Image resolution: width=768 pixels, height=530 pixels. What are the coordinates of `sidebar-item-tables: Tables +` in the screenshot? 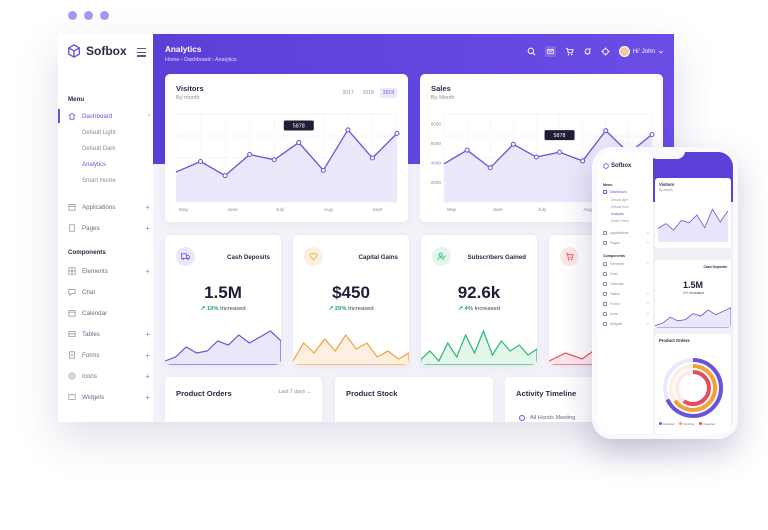 It's located at (105, 334).